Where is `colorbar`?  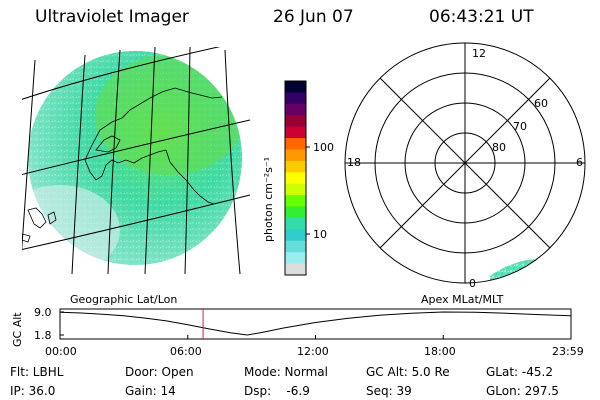 colorbar is located at coordinates (297, 178).